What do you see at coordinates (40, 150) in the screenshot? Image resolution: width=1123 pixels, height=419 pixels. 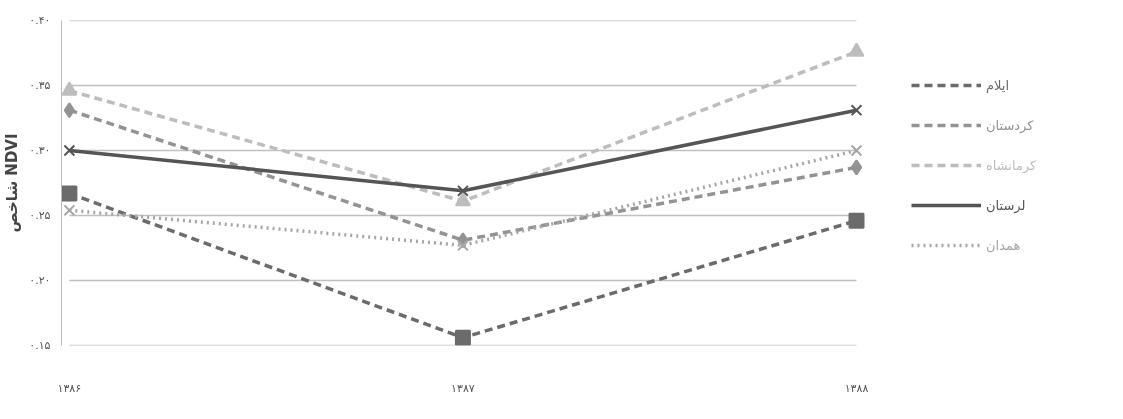 I see `y-tick-label: ۰.۳۰` at bounding box center [40, 150].